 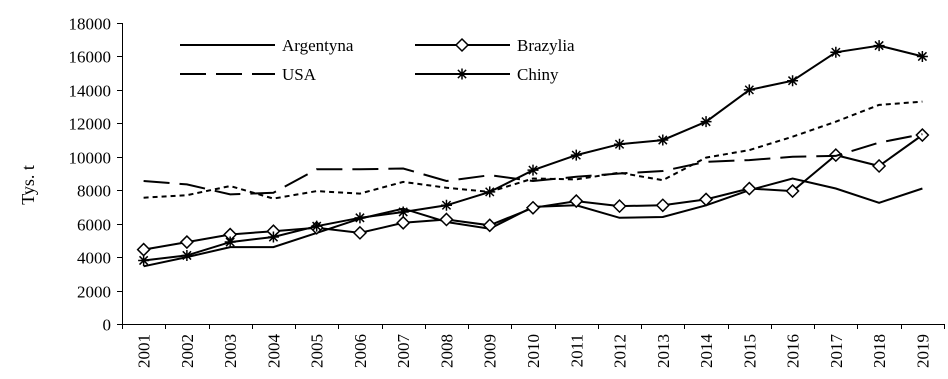 I want to click on legend-item: Chiny, so click(x=487, y=74).